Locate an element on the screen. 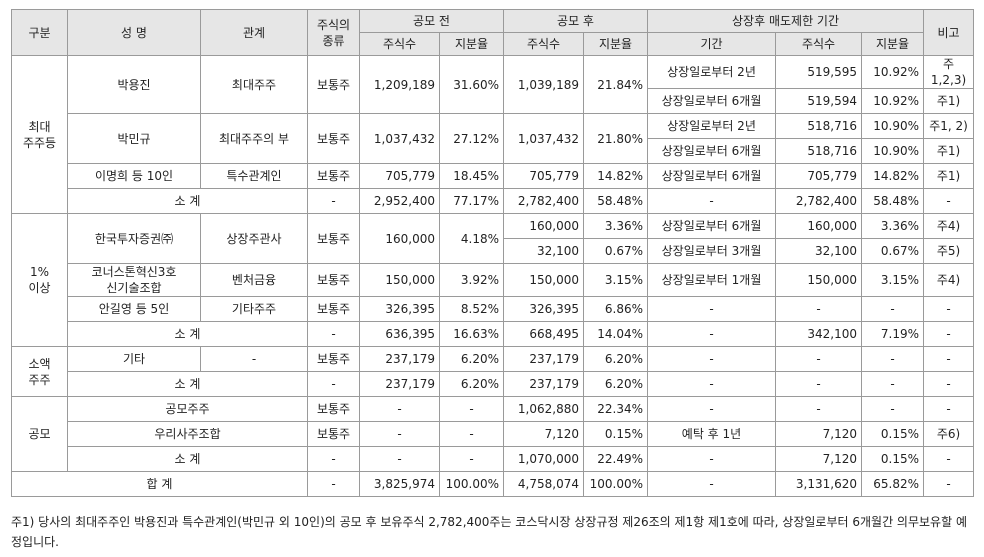 The image size is (984, 557). table-cell: 상장일로부터 6개월 is located at coordinates (711, 151).